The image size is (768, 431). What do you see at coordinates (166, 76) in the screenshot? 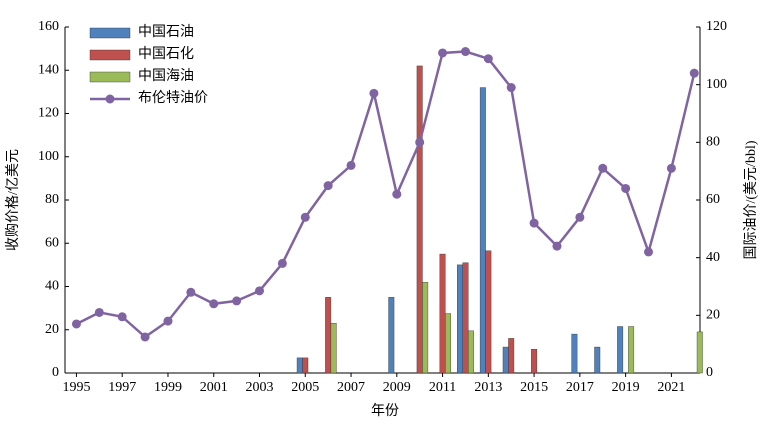
I see `legend-label: 中国海油` at bounding box center [166, 76].